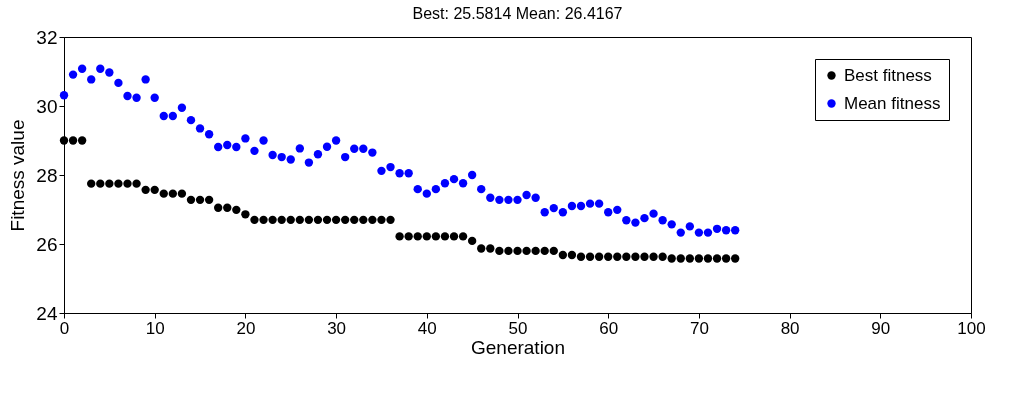 This screenshot has width=1028, height=410. Describe the element at coordinates (518, 328) in the screenshot. I see `x-tick-label: 50` at that location.